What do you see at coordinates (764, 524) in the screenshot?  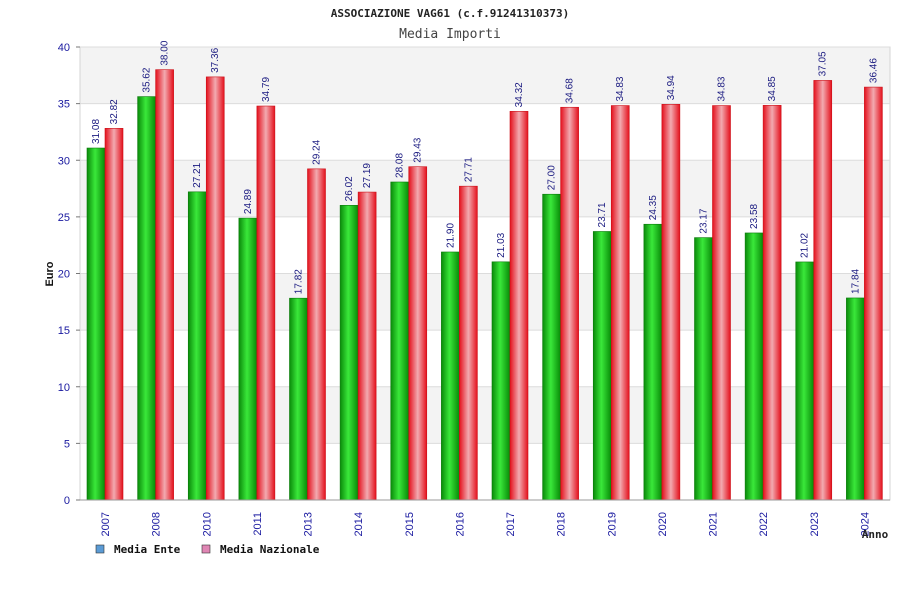 I see `x-tick-label: 2022` at bounding box center [764, 524].